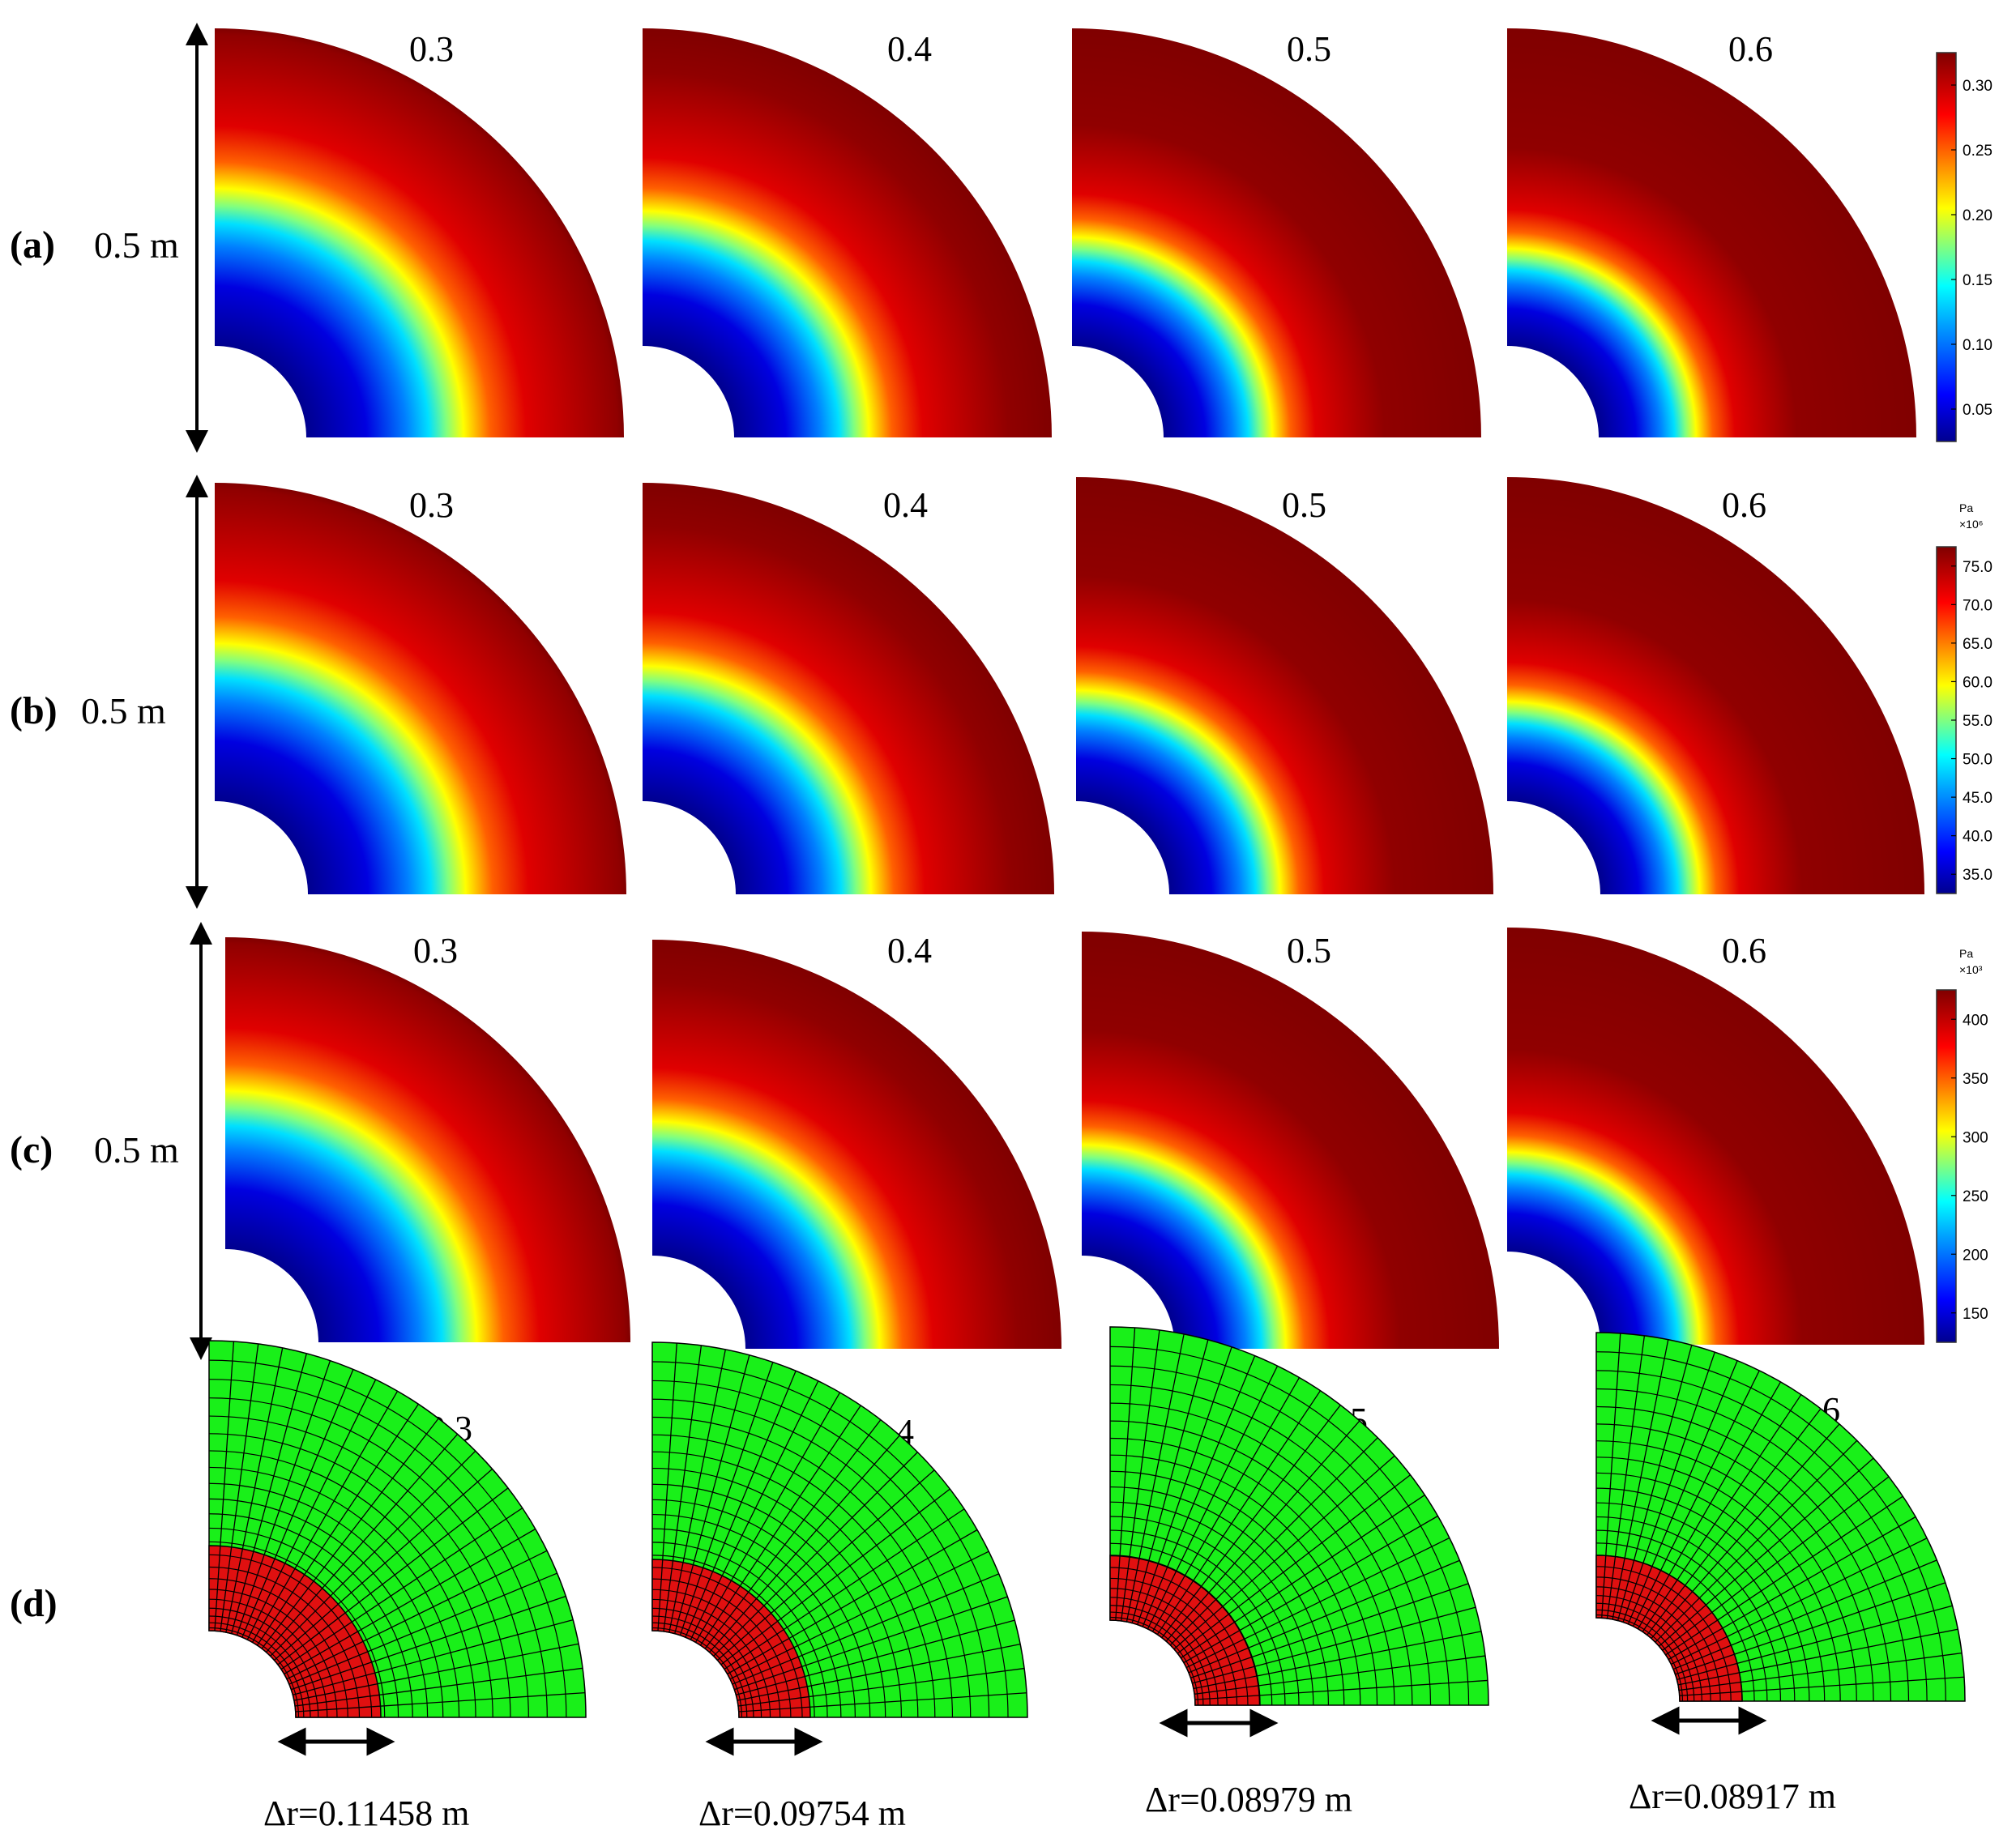 This screenshot has height=1834, width=2016. What do you see at coordinates (1978, 798) in the screenshot?
I see `colorbar-tick-label: 45.0` at bounding box center [1978, 798].